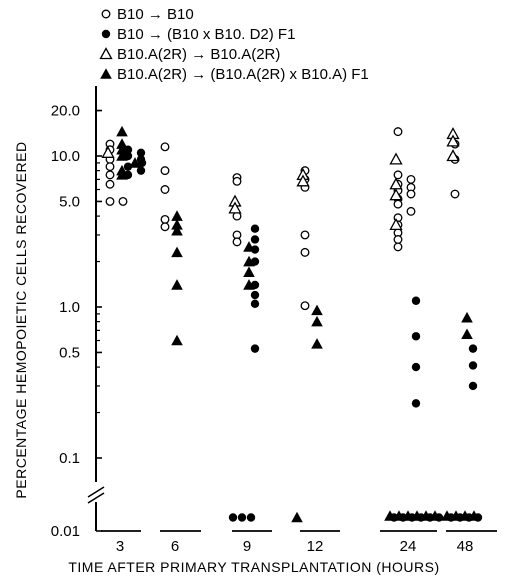 The image size is (508, 581). I want to click on y-tick-label: 0.1, so click(69, 458).